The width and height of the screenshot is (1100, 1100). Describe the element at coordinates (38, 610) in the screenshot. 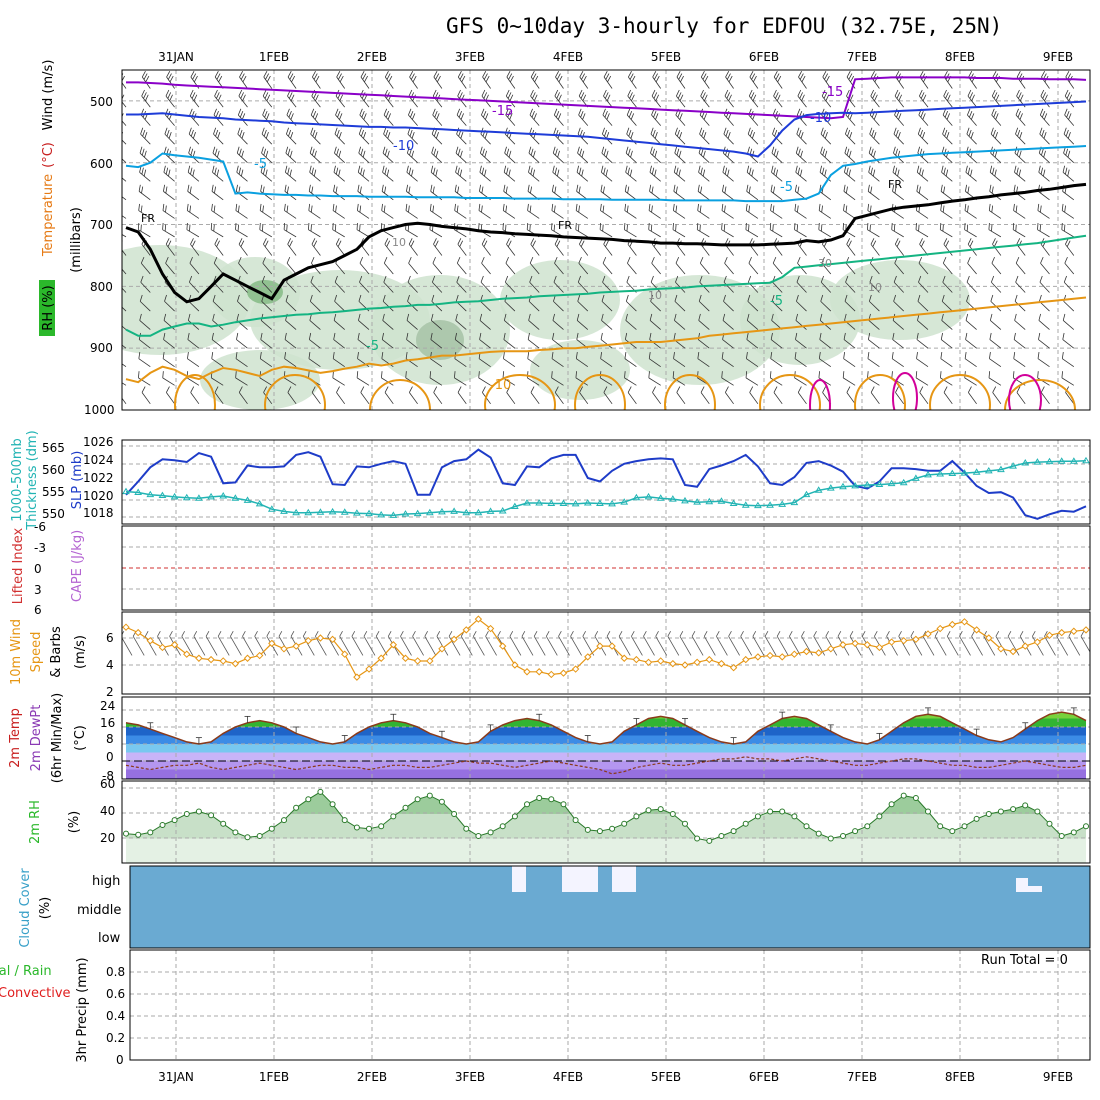

I see `ytick-label: 6` at that location.